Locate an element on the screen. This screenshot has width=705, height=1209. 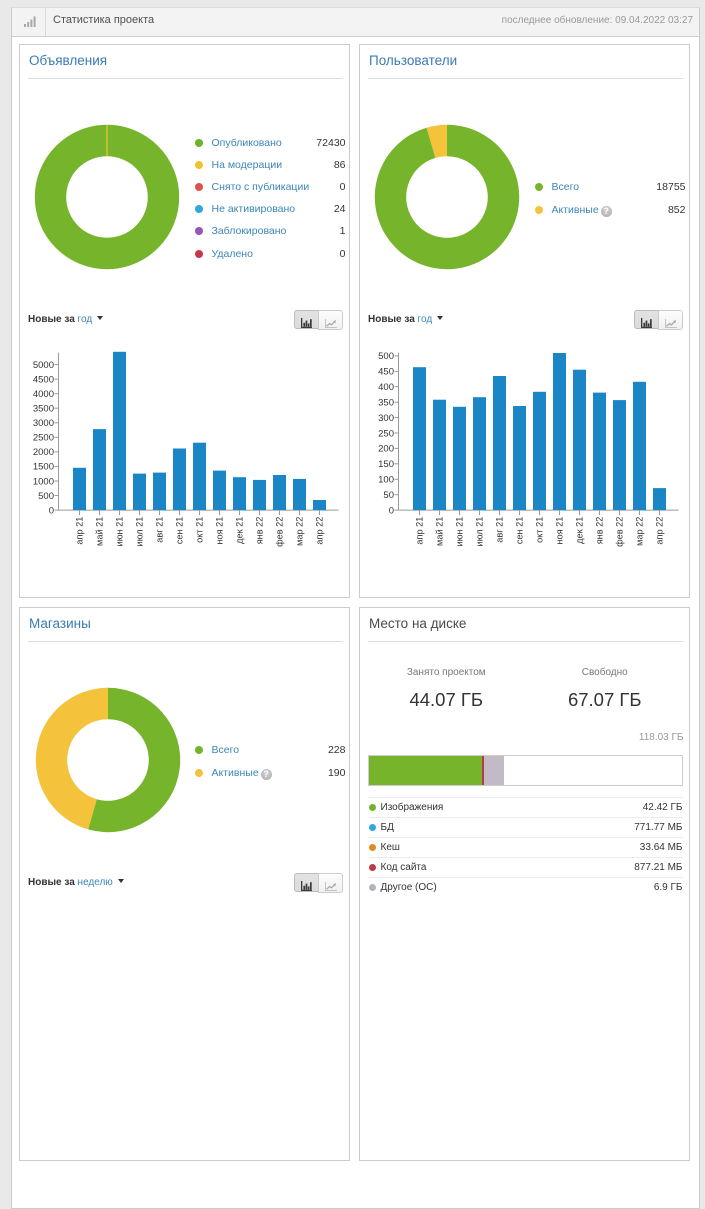
svg-text: 3000 is located at coordinates (43, 423).